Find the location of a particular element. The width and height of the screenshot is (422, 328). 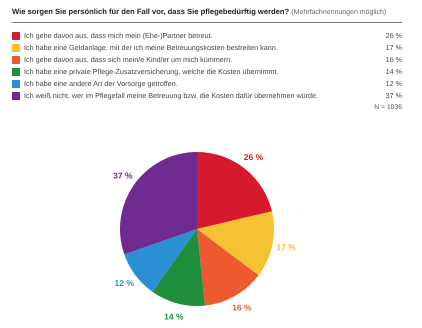

data-label: 37 % is located at coordinates (123, 175).